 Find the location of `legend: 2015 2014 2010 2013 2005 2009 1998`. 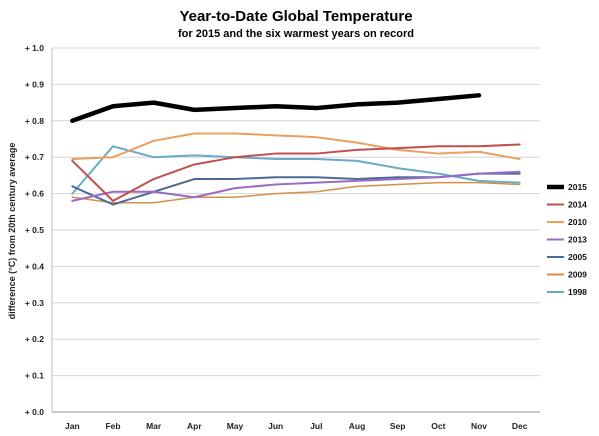

legend: 2015 2014 2010 2013 2005 2009 1998 is located at coordinates (567, 239).